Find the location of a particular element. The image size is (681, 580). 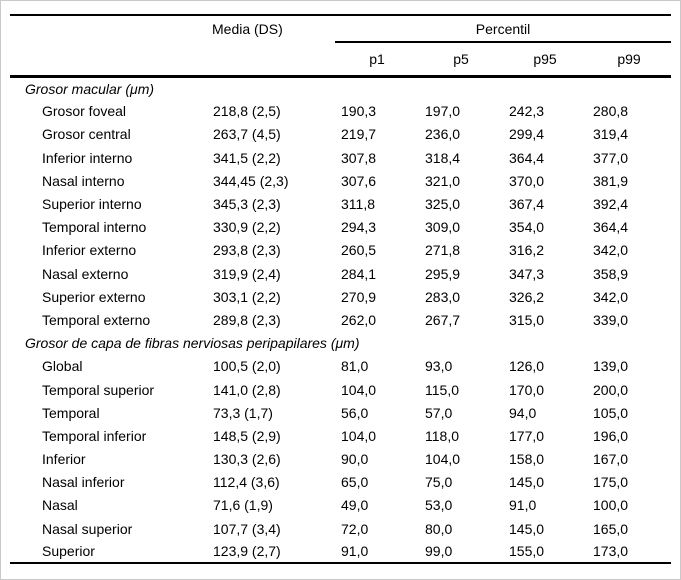

header-row-groups: Media (DS) Percentil is located at coordinates (341, 29).